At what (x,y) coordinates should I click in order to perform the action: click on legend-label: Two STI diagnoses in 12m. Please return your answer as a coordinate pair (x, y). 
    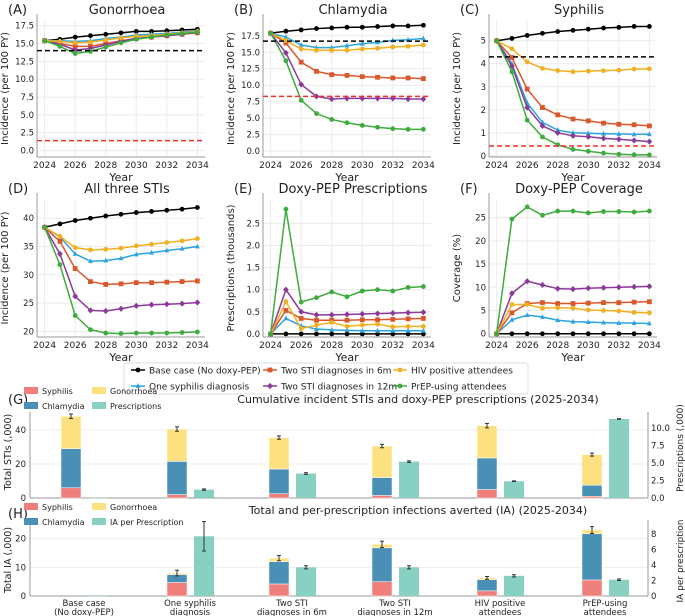
    Looking at the image, I should click on (338, 388).